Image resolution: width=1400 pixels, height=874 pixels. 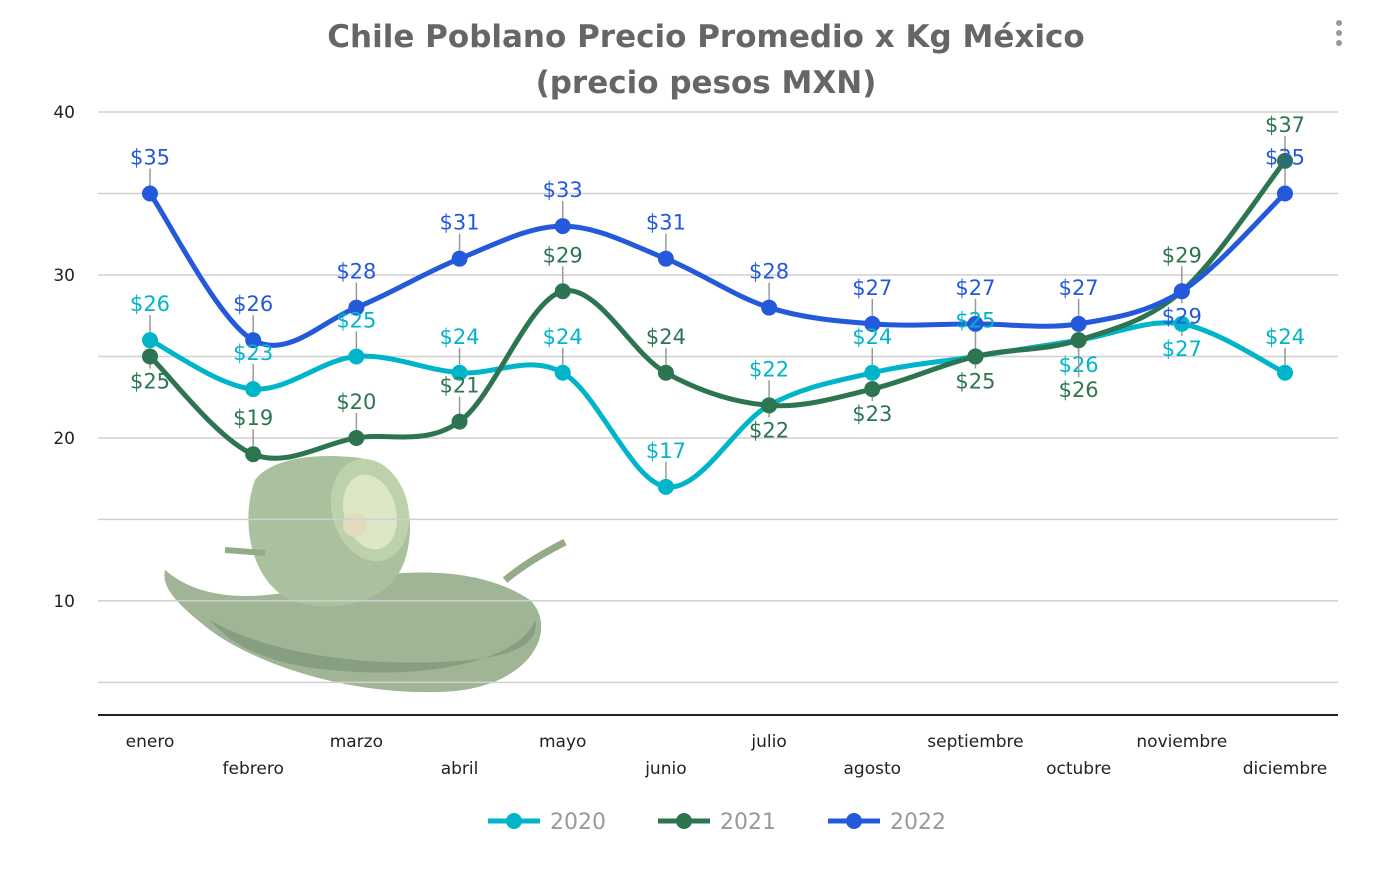 What do you see at coordinates (547, 822) in the screenshot?
I see `legend-item-2020: 2020` at bounding box center [547, 822].